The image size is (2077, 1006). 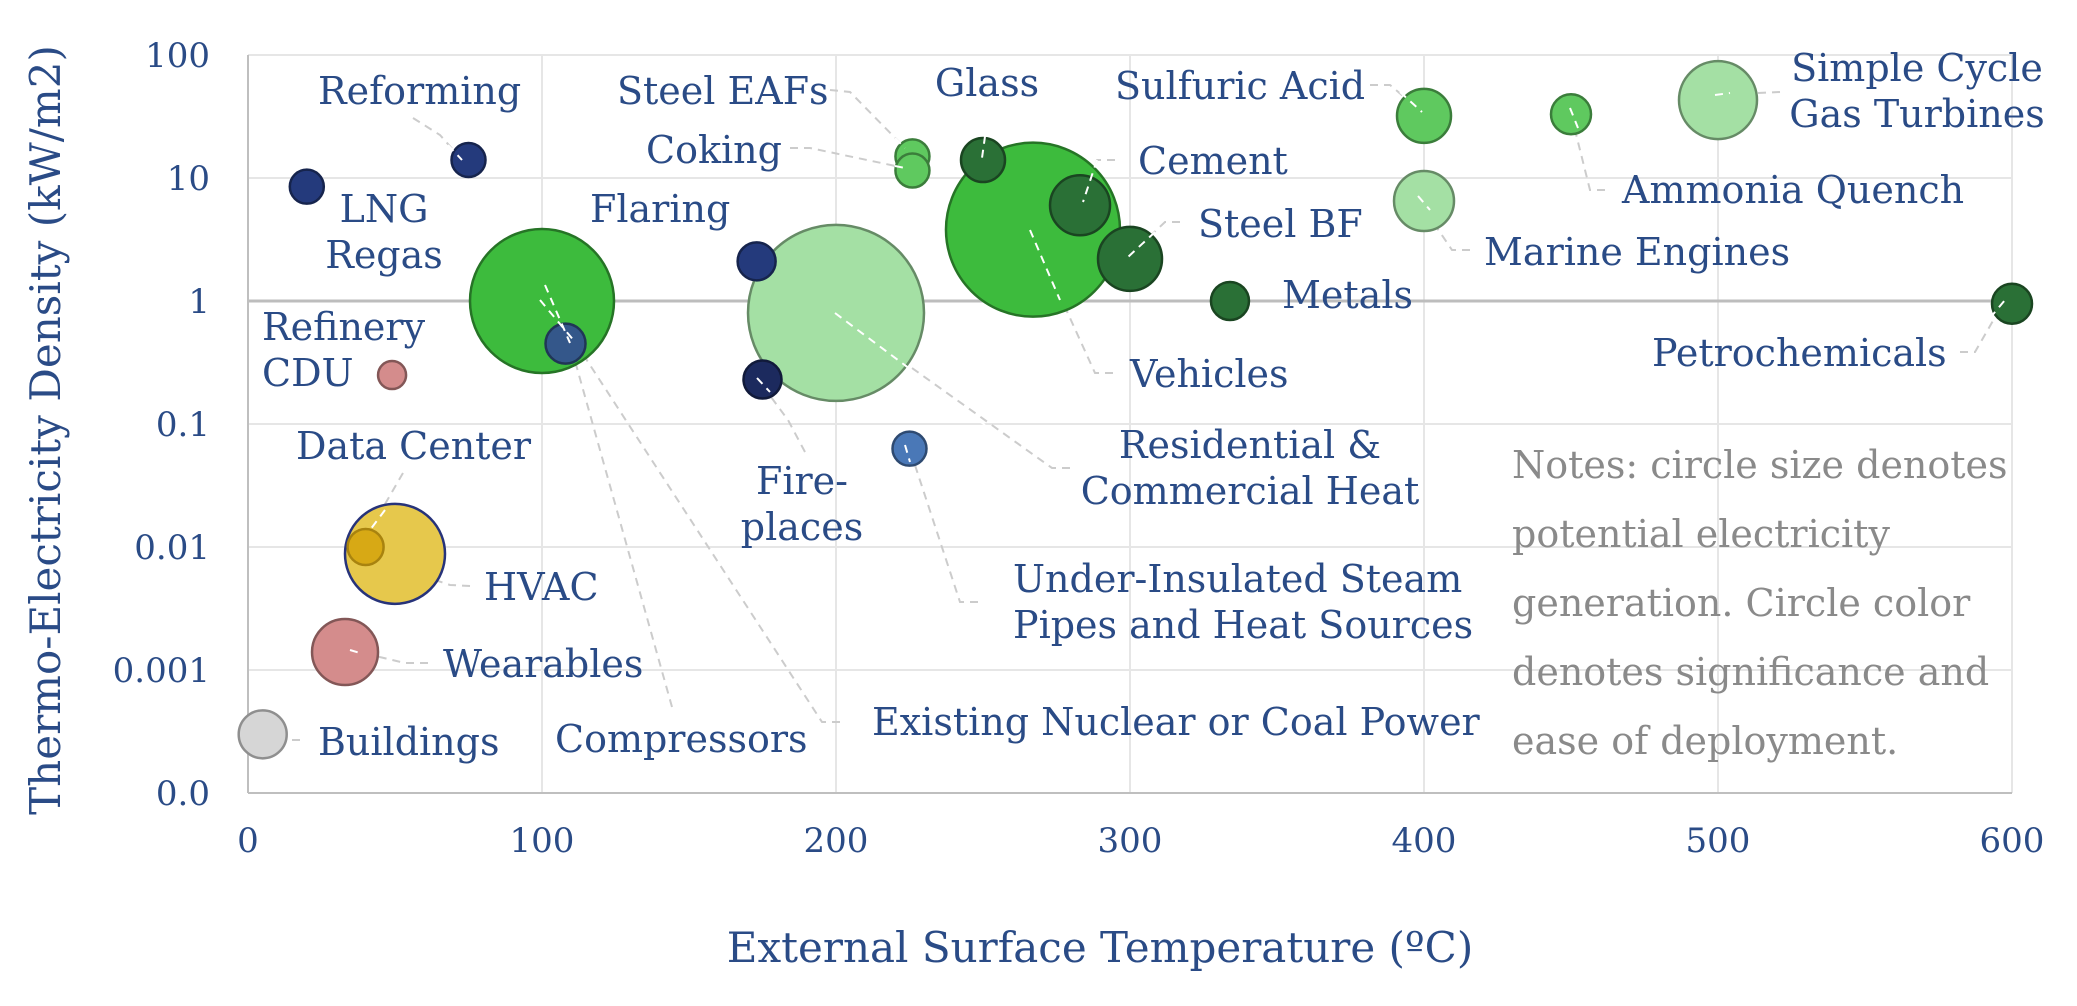 What do you see at coordinates (172, 548) in the screenshot?
I see `y-tick-label: 0.01` at bounding box center [172, 548].